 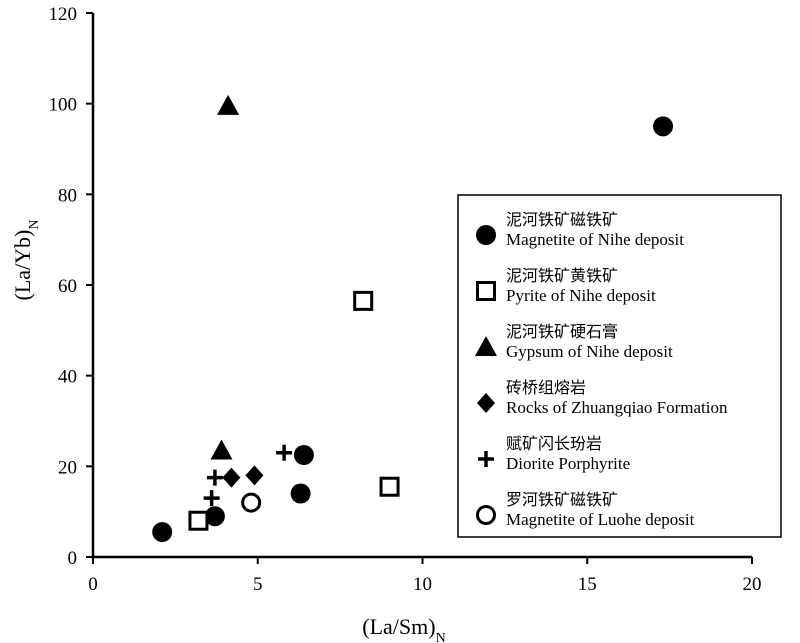 I want to click on y-tick-label: 60, so click(x=67, y=286).